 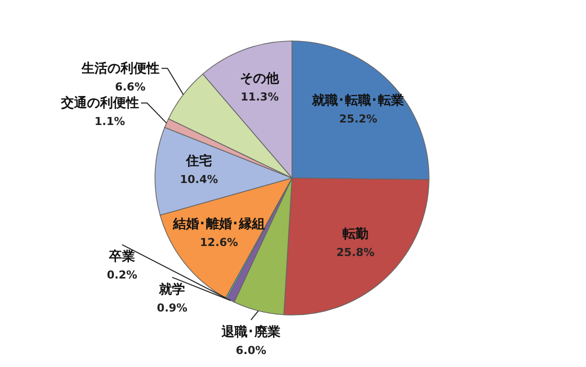 I want to click on data-label: 10.4%, so click(x=199, y=179).